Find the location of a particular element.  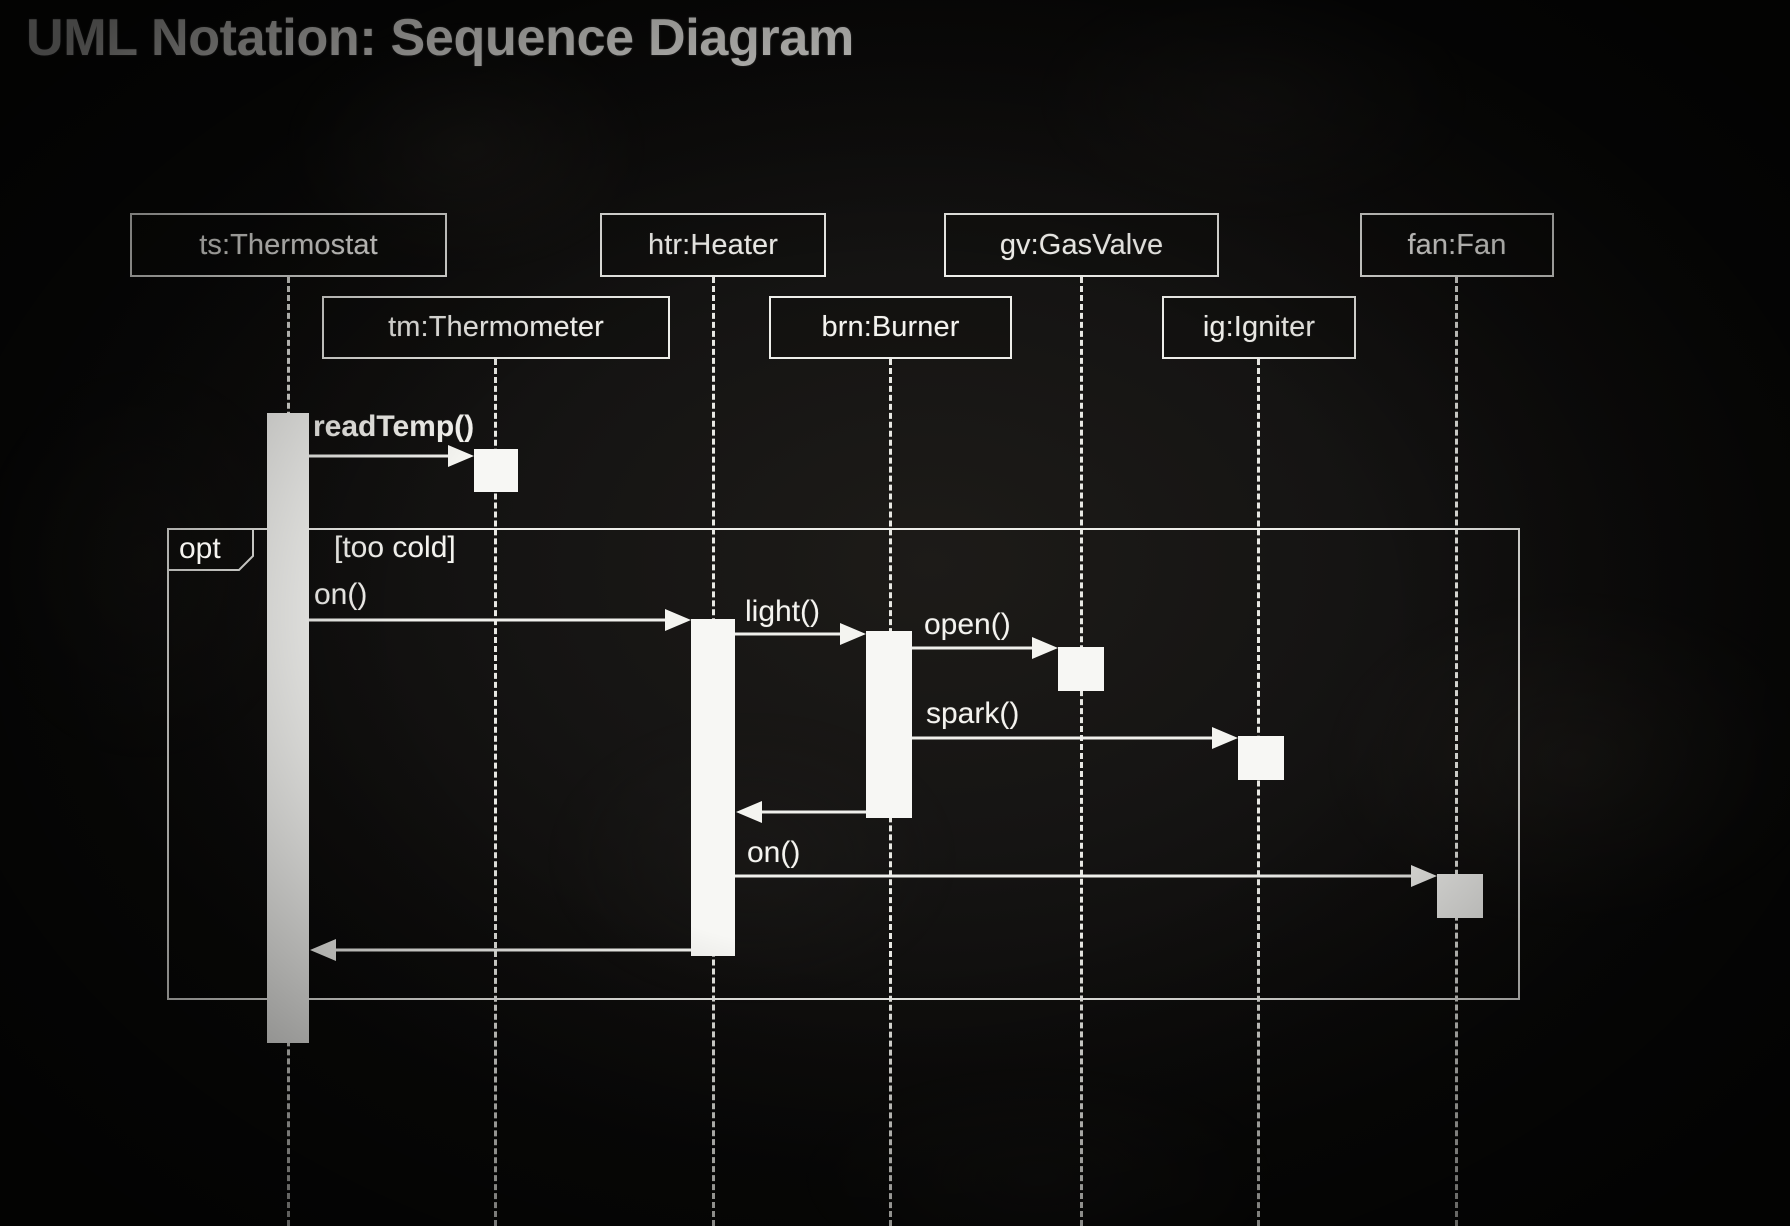

message-label-m7: on() is located at coordinates (774, 852).